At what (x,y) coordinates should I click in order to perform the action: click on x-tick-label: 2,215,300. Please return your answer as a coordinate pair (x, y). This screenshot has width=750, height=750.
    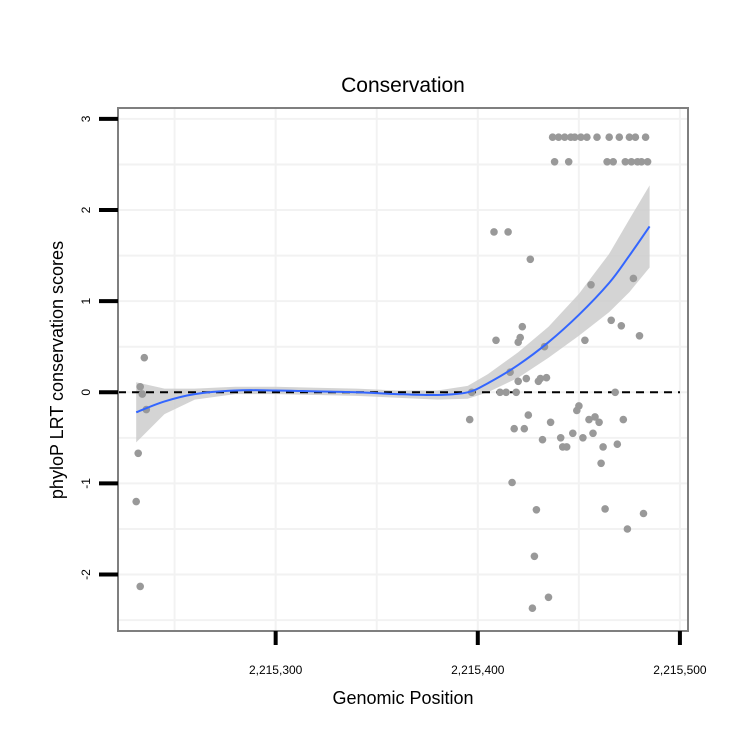
    Looking at the image, I should click on (276, 670).